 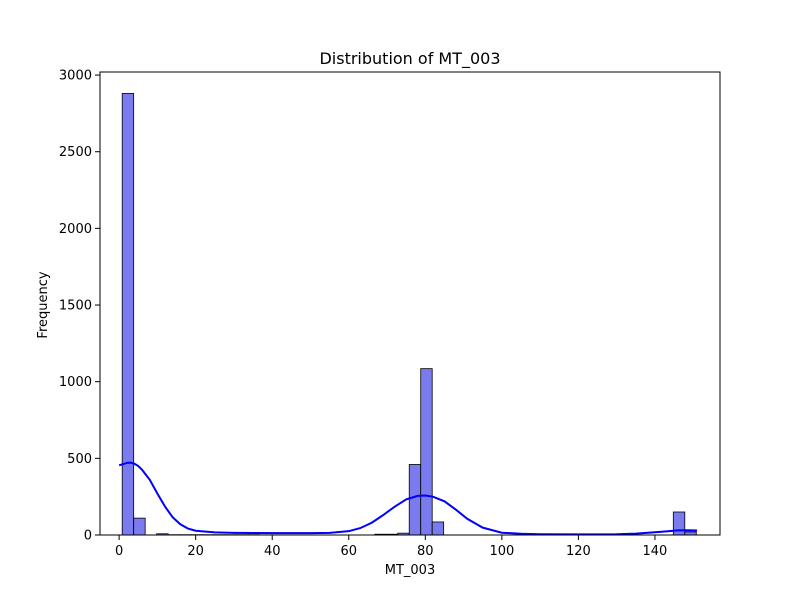 I want to click on y-axis-ticks: 0 500 1000 1500 2000 2500 3000, so click(x=79, y=306).